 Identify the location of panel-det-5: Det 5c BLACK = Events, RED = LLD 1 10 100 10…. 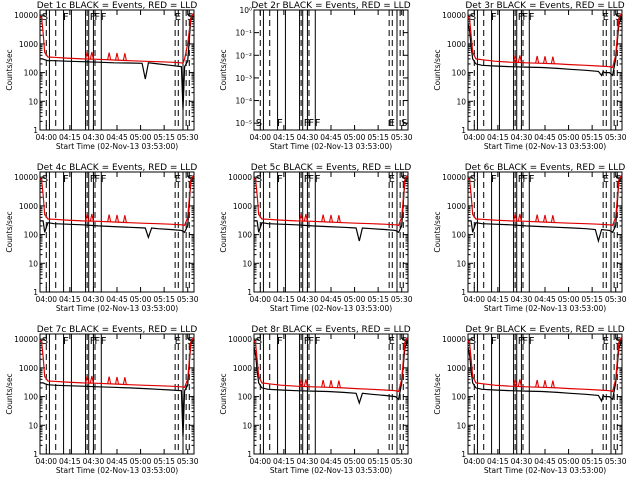
(316, 238).